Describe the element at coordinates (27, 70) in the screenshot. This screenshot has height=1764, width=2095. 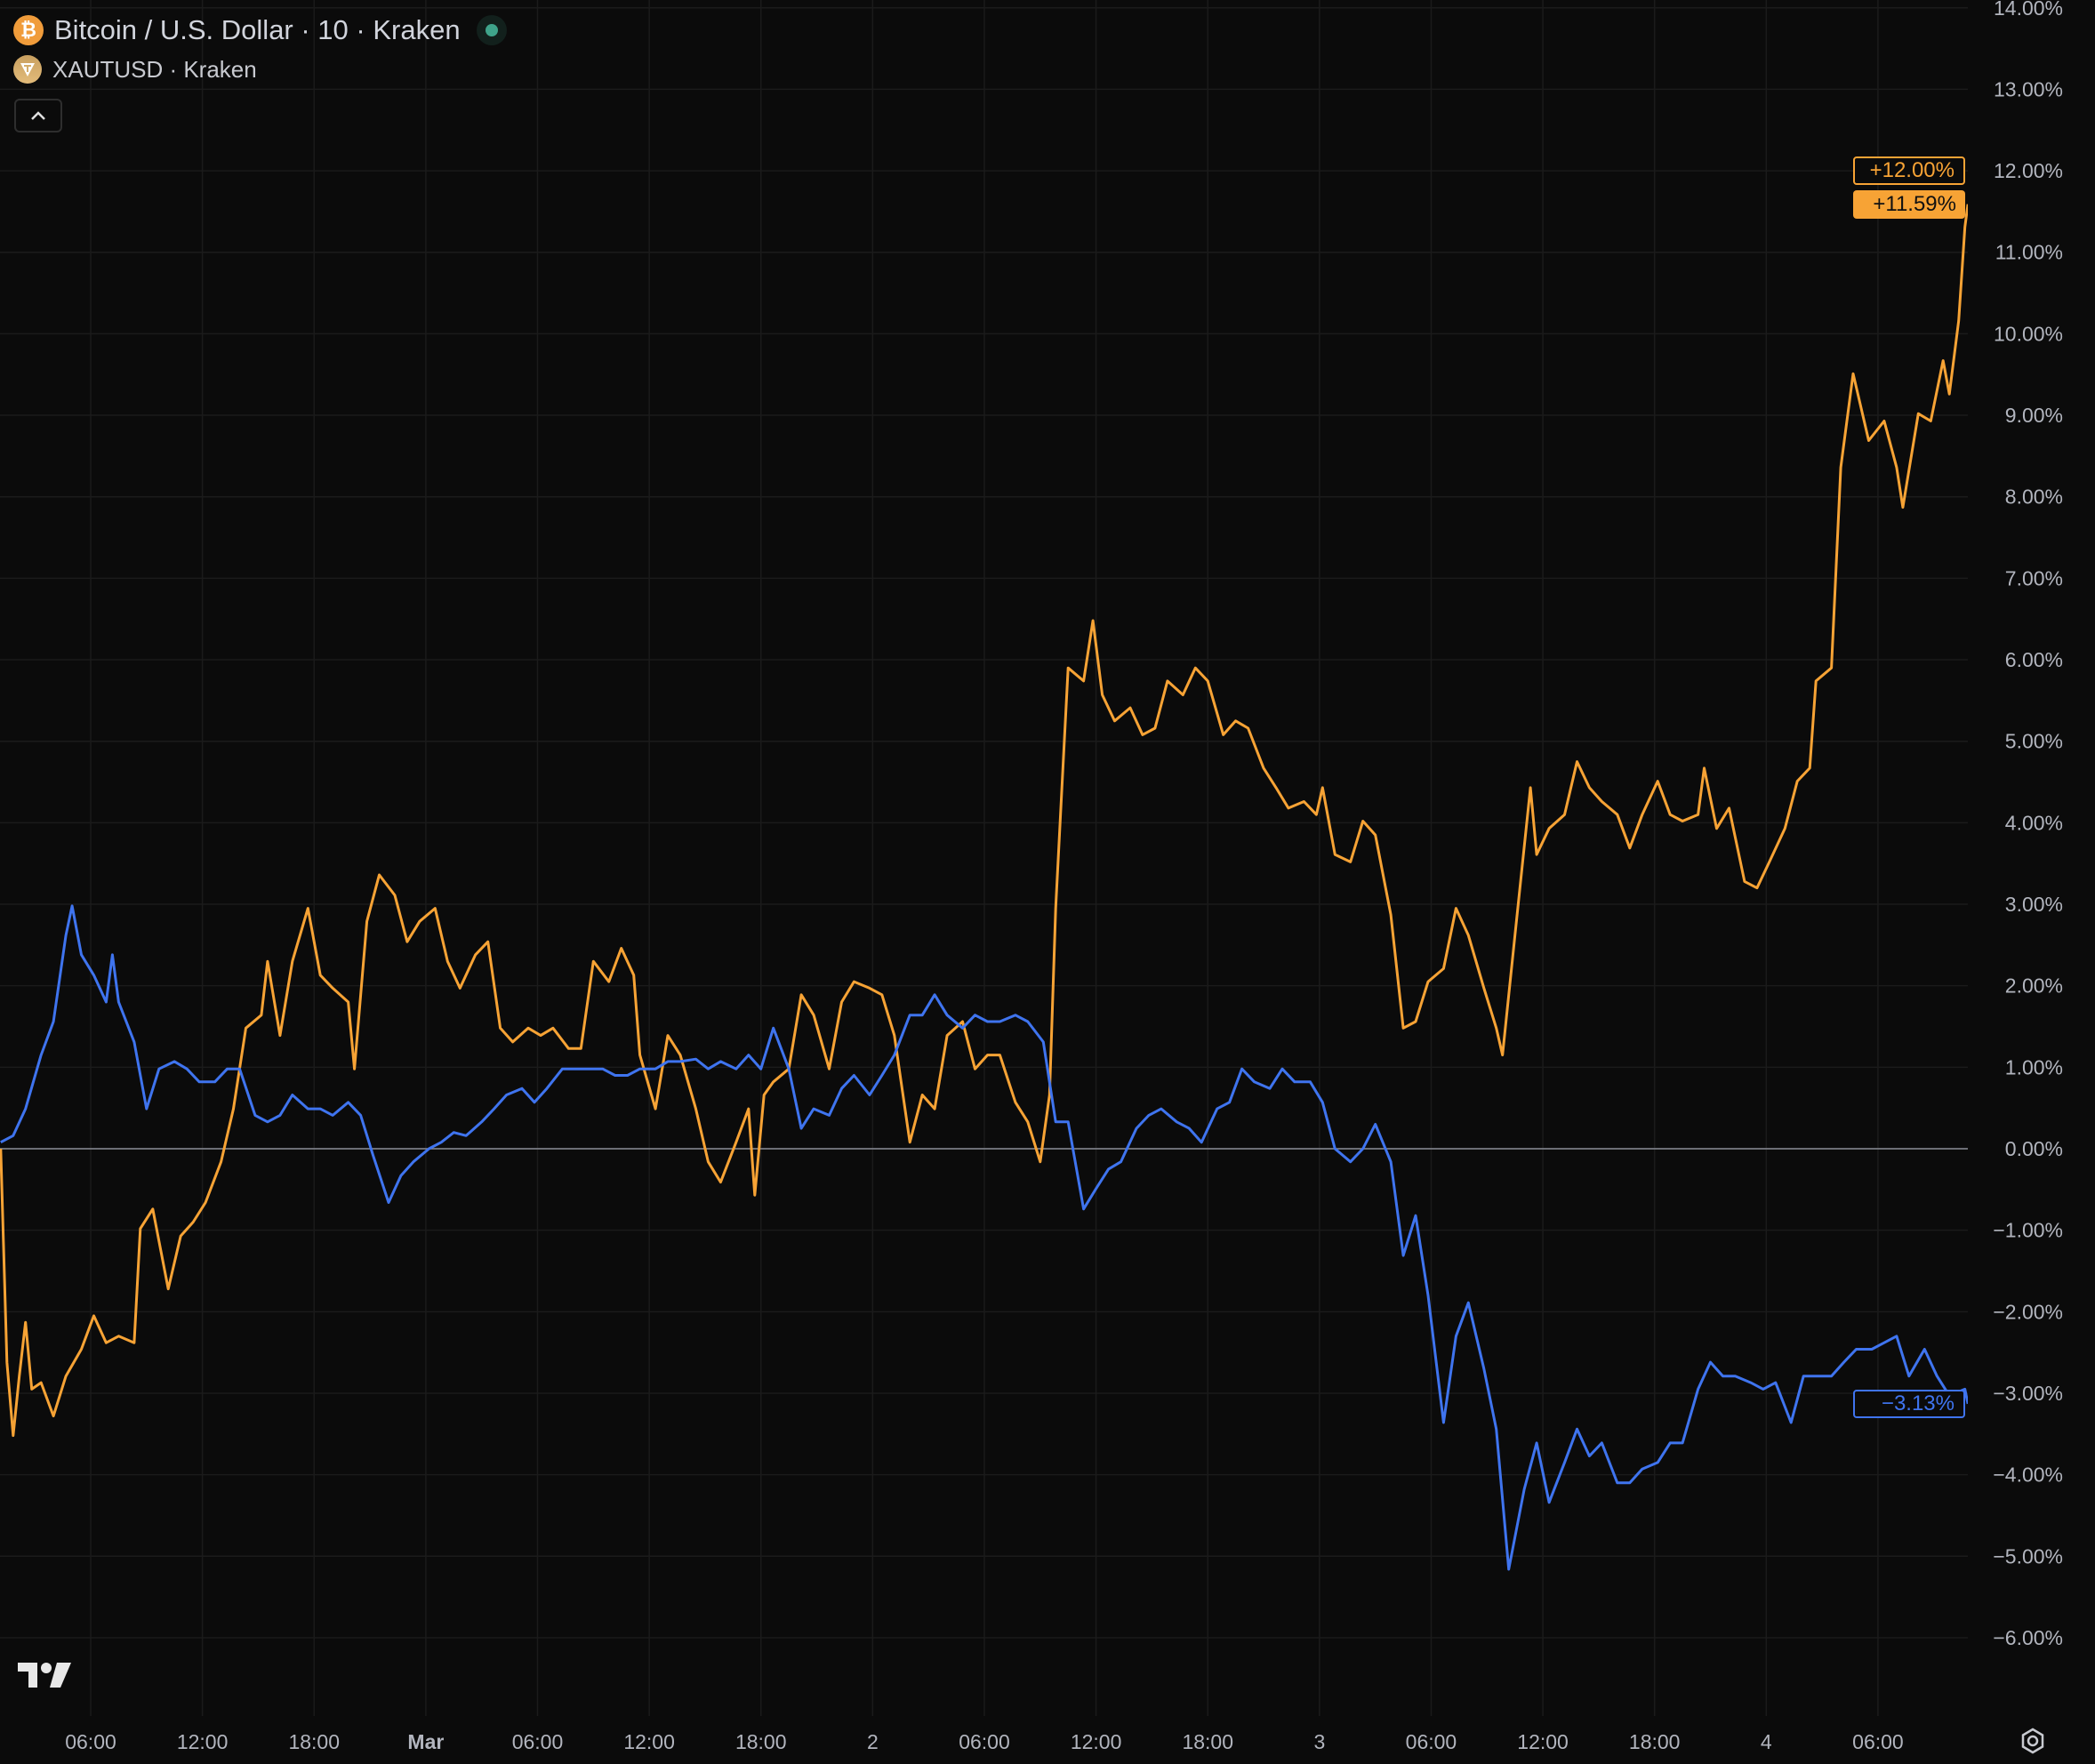
I see `tether-gold-icon` at that location.